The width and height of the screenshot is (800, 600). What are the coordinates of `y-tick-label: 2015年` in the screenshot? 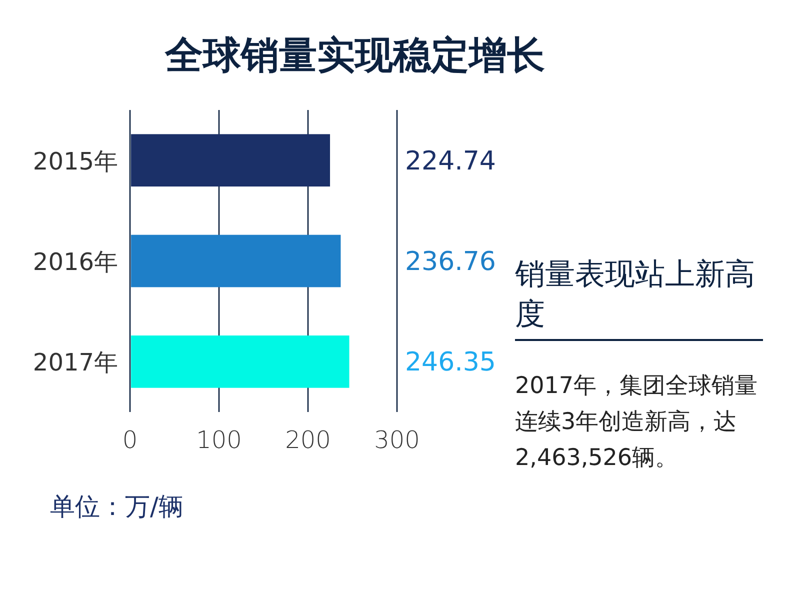 It's located at (75, 161).